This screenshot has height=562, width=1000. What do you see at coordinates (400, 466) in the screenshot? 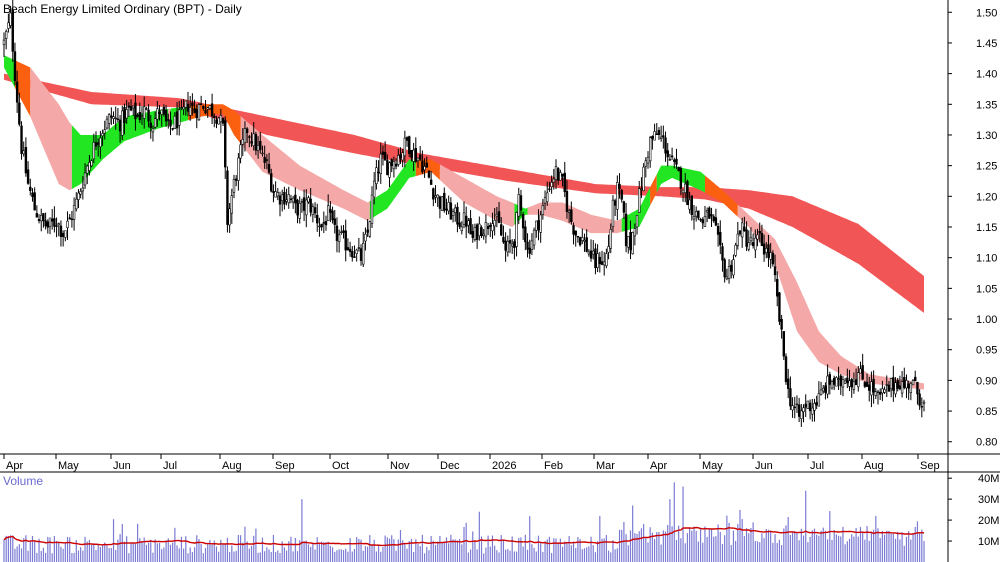
I see `date-tick-label: Nov` at bounding box center [400, 466].